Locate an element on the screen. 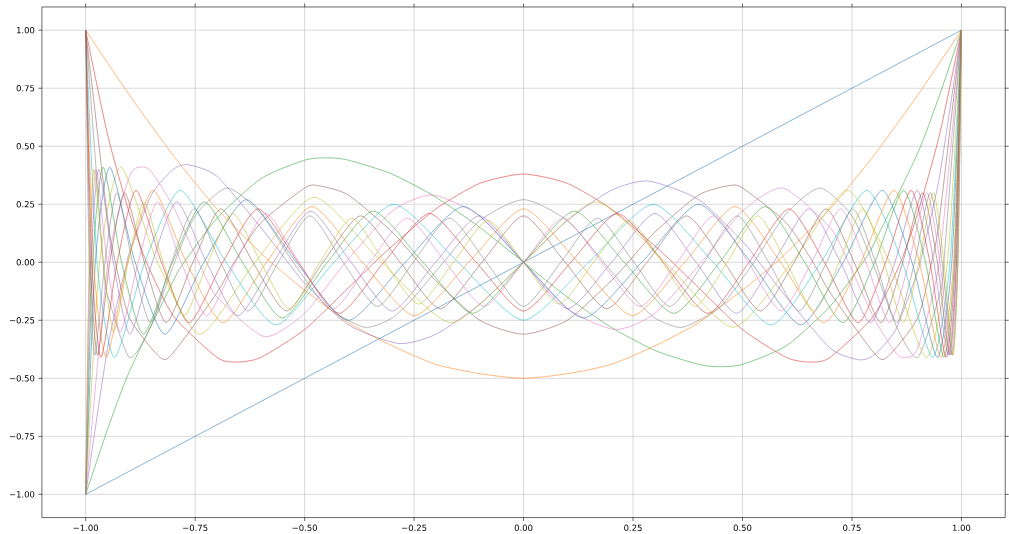  x-tick-label: 0.75 is located at coordinates (852, 527).